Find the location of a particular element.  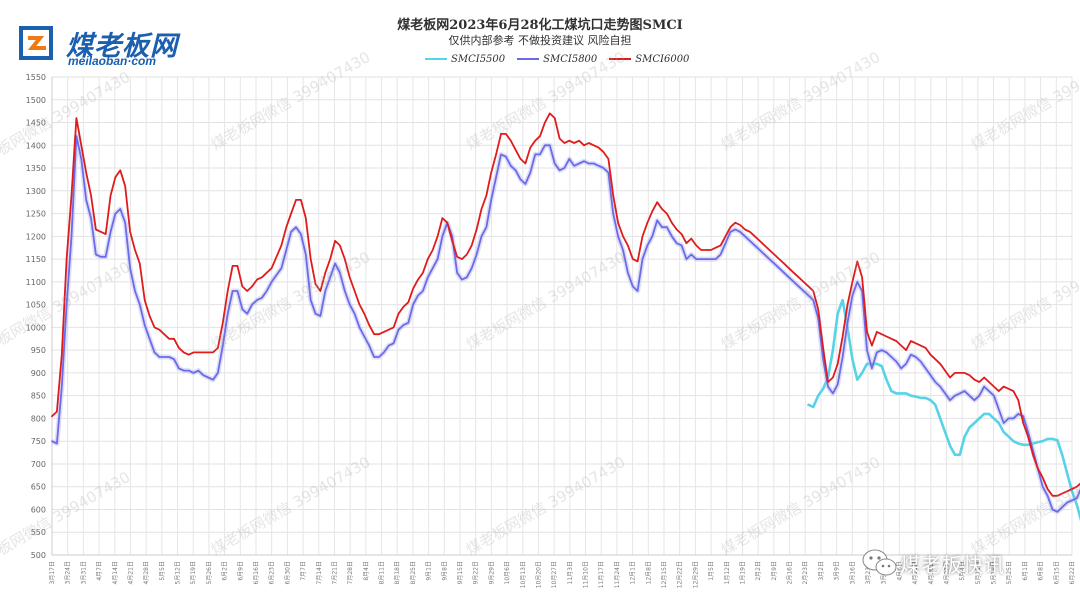

y-tick-label: 1400 is located at coordinates (36, 145).